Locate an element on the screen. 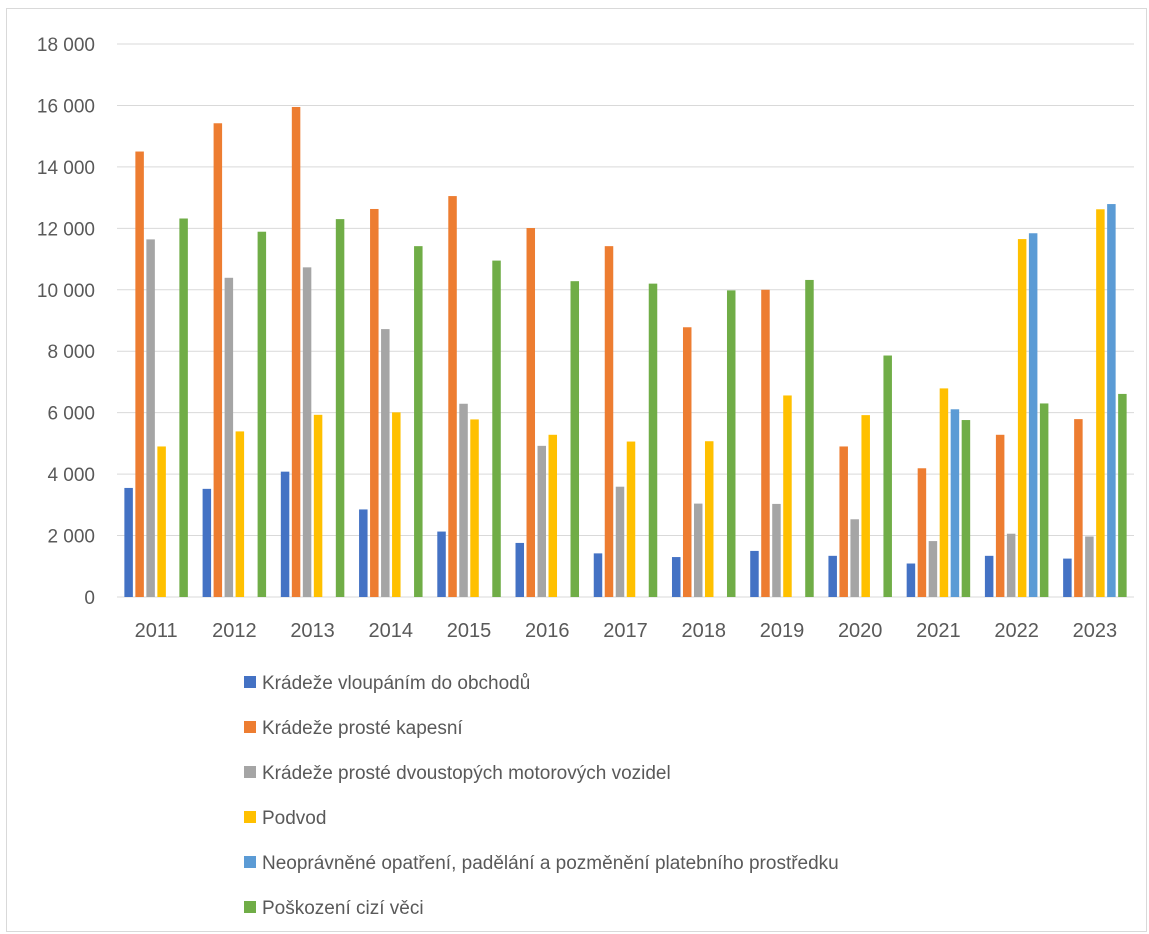 This screenshot has width=1149, height=934. legend-item: Poškození cizí věci is located at coordinates (334, 908).